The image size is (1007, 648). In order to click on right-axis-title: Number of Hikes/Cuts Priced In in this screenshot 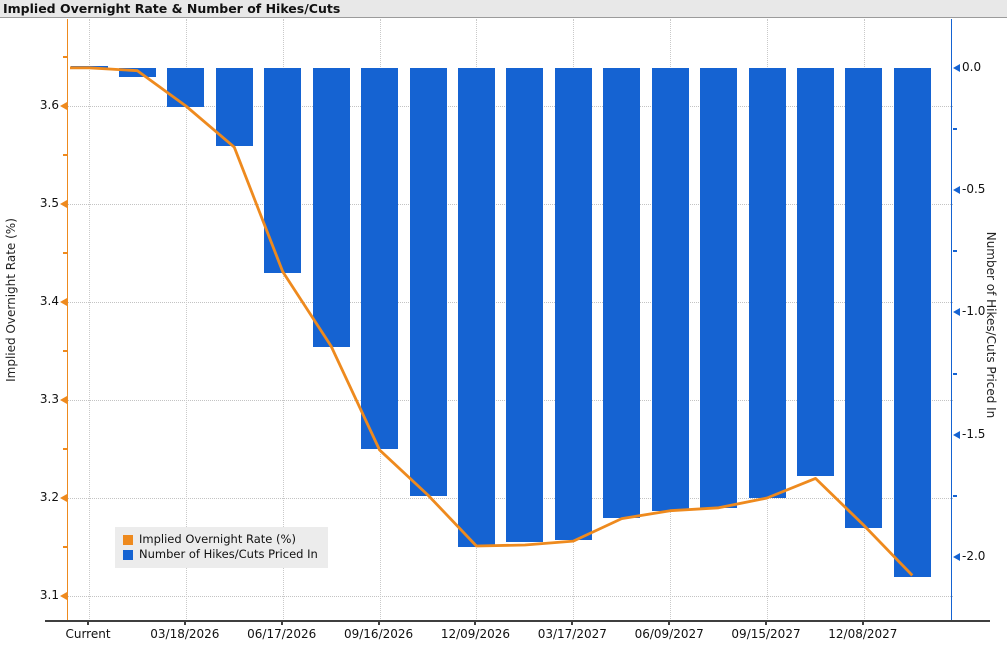, I will do `click(991, 325)`.